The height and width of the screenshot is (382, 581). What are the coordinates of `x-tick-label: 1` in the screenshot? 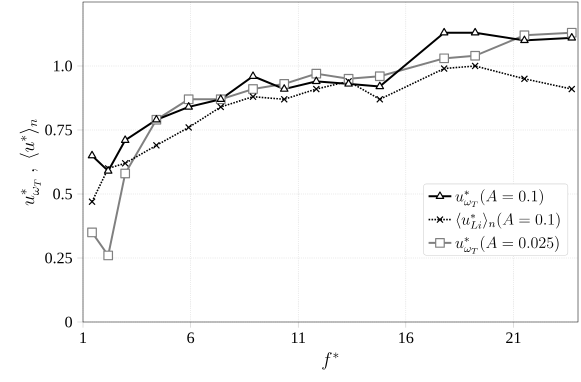 It's located at (83, 337).